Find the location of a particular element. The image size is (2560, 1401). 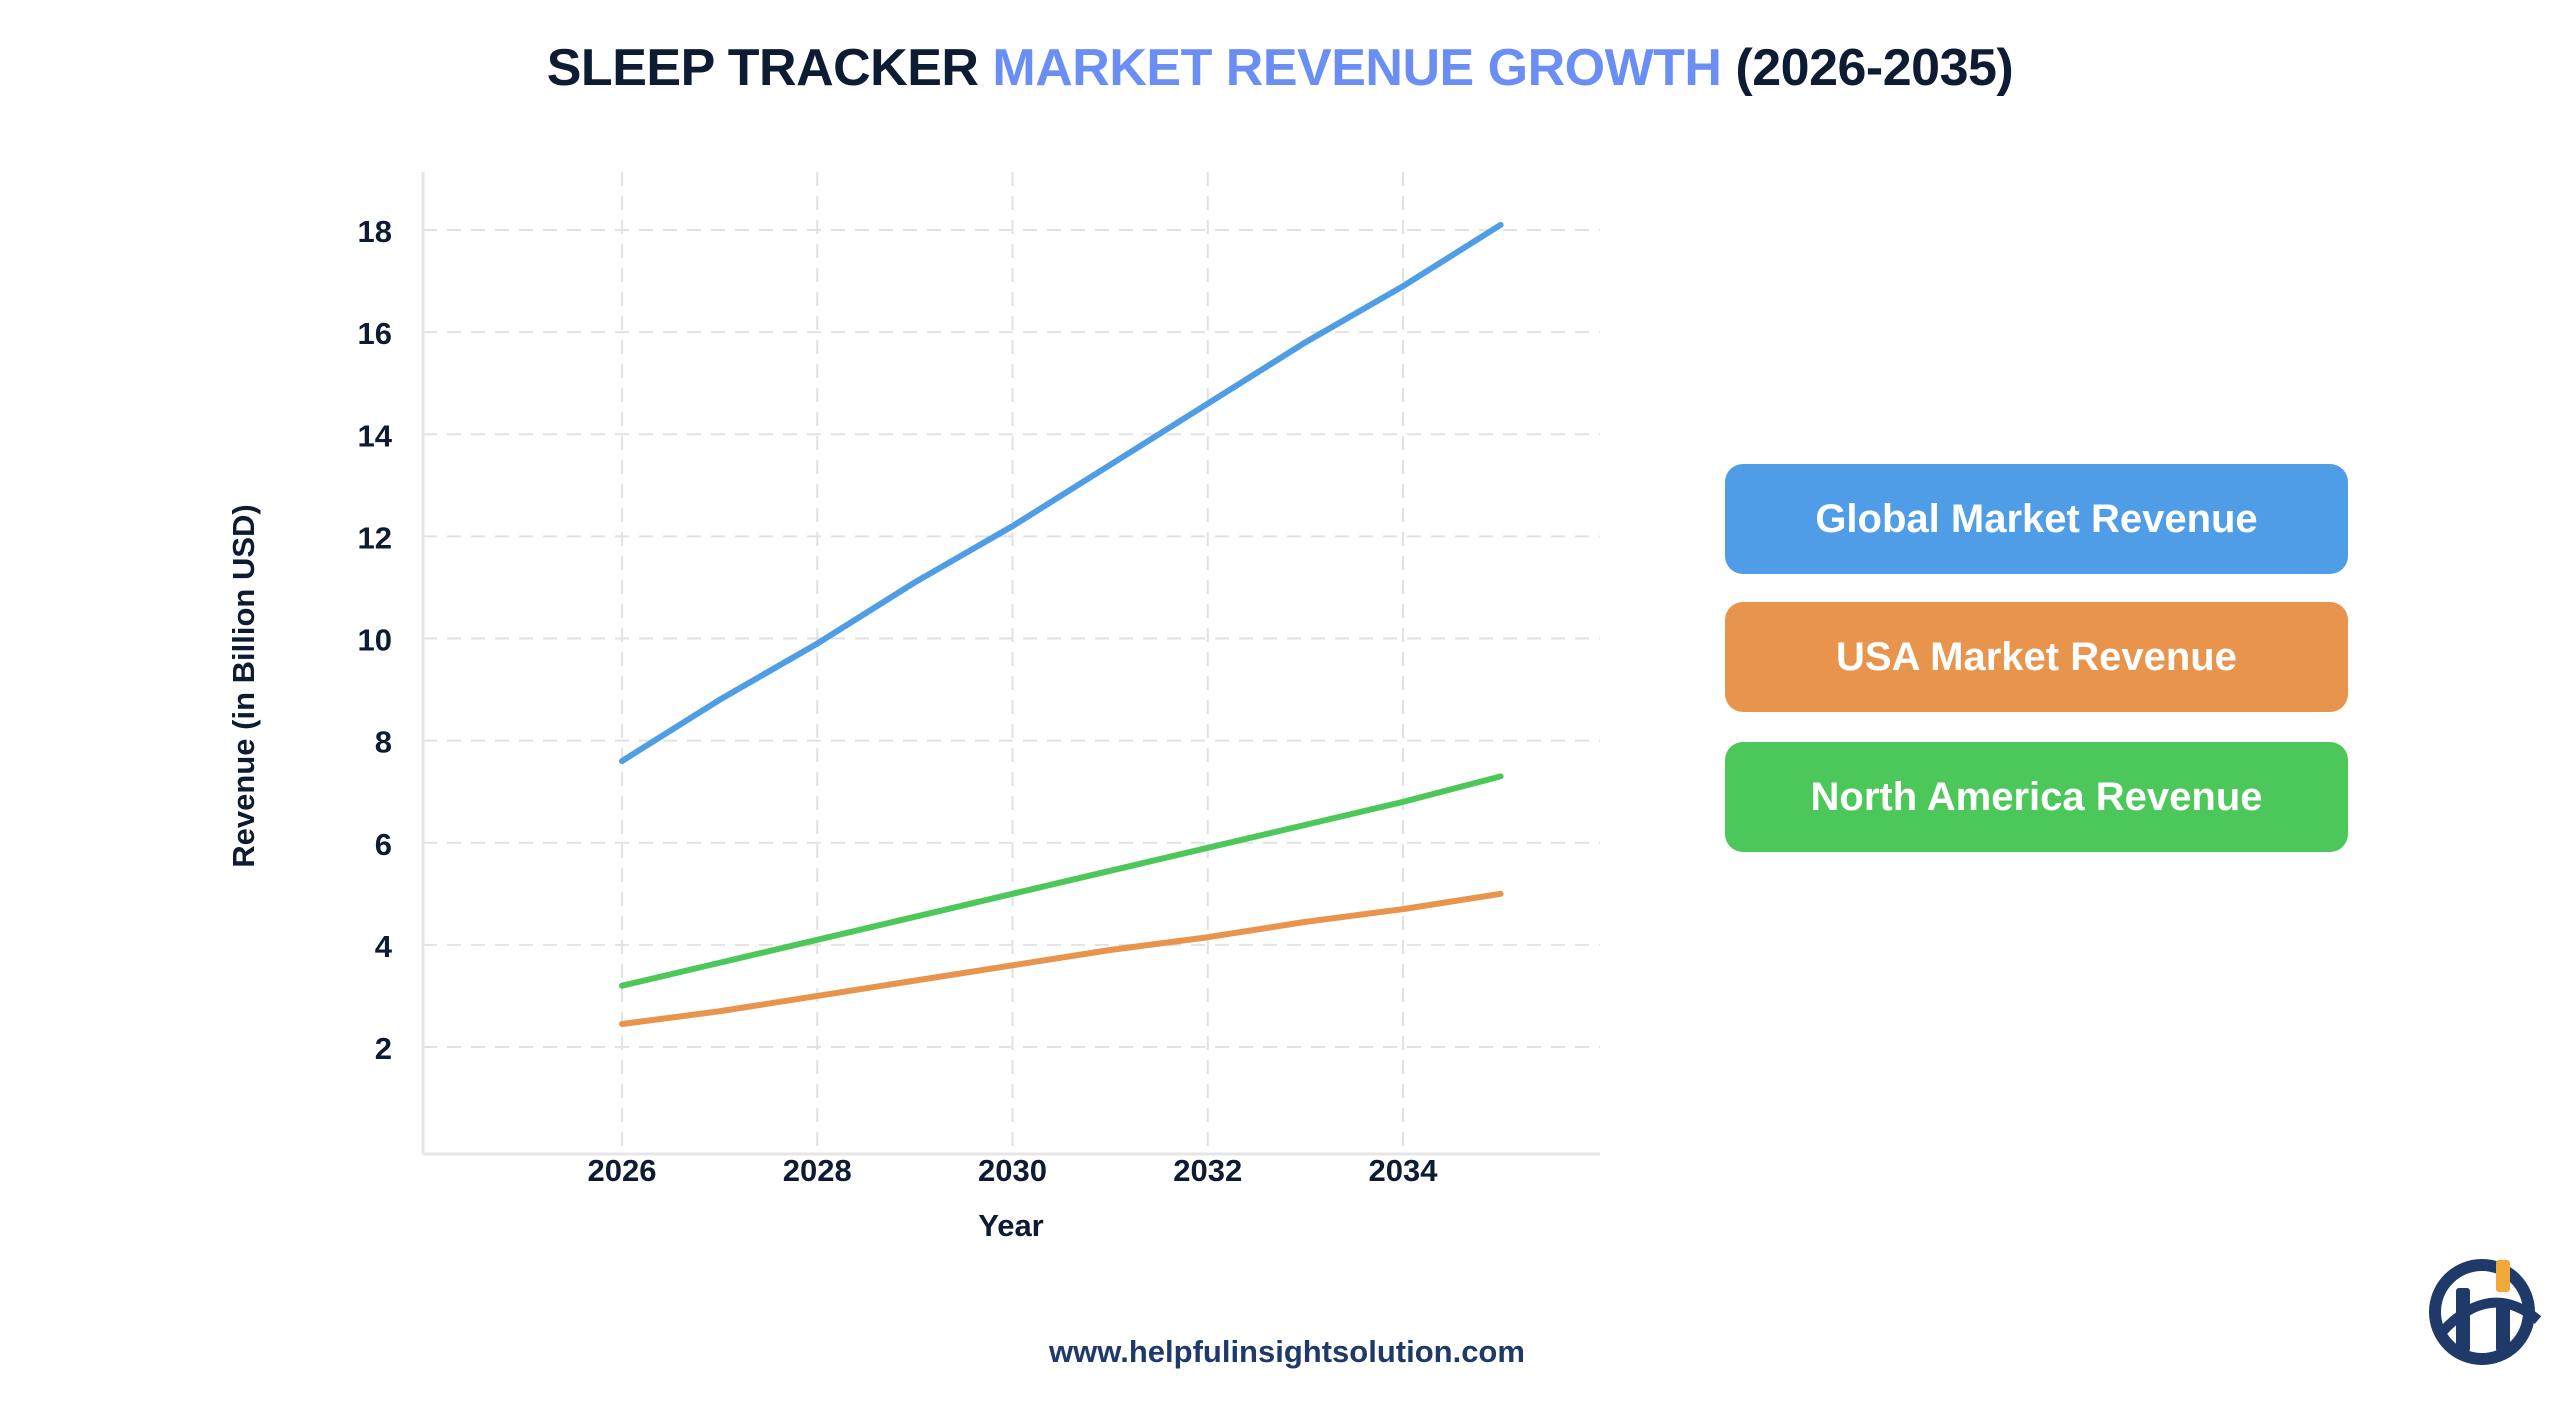

legend-global: Global Market Revenue is located at coordinates (2036, 519).